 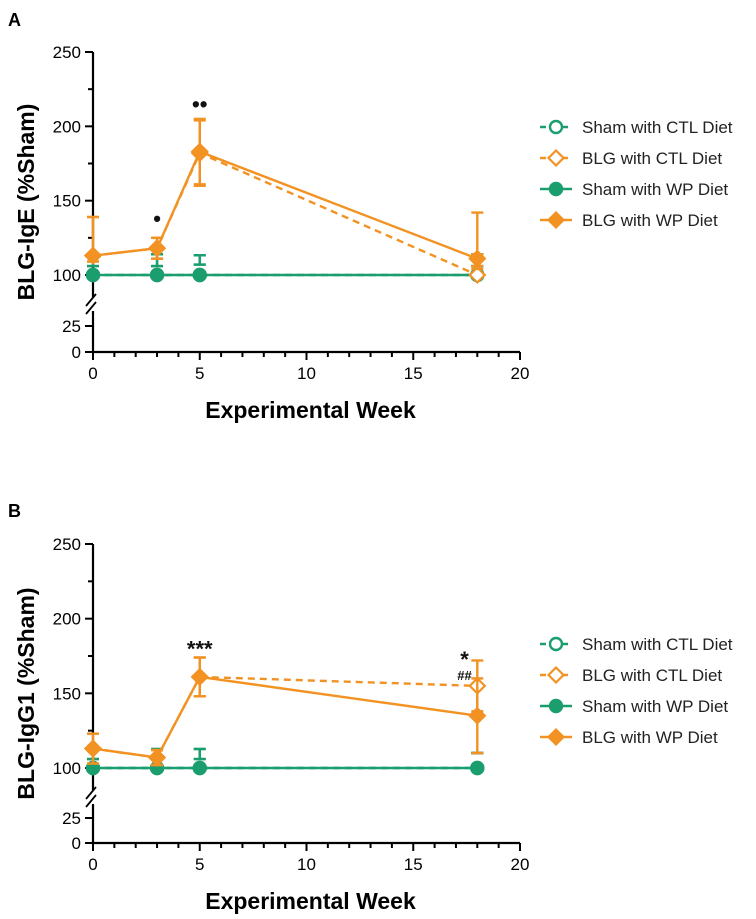 What do you see at coordinates (26, 693) in the screenshot?
I see `y-axis-title: BLG-IgG1 (%Sham)` at bounding box center [26, 693].